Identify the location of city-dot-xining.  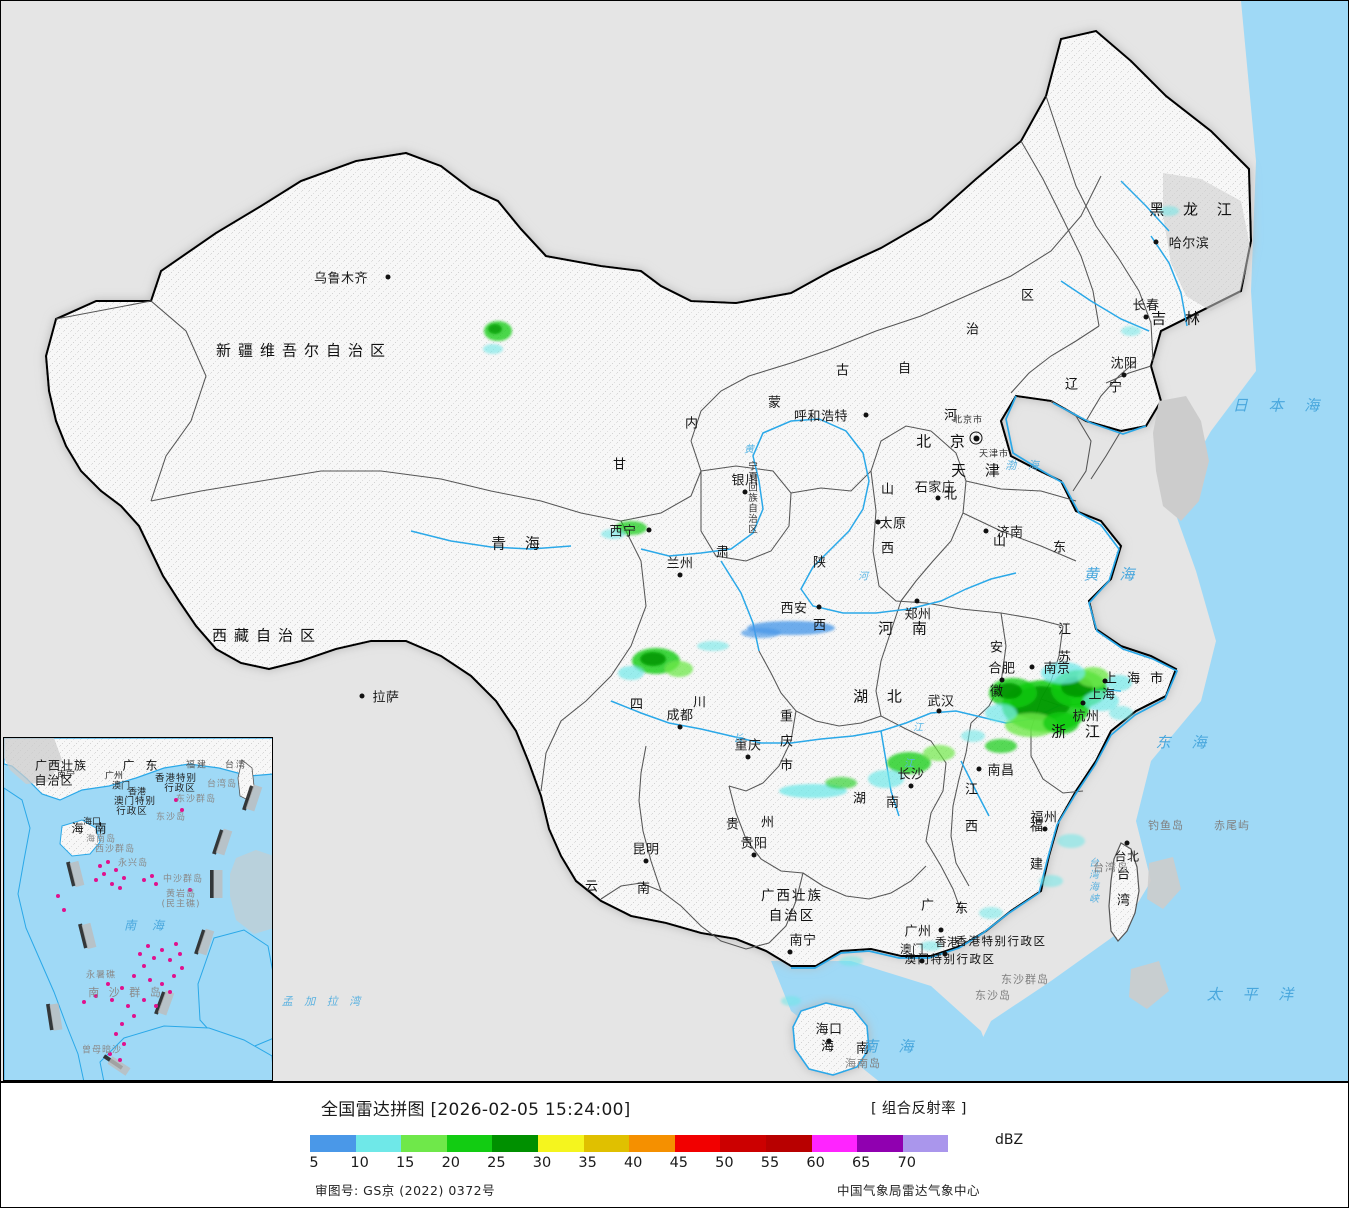
(649, 530).